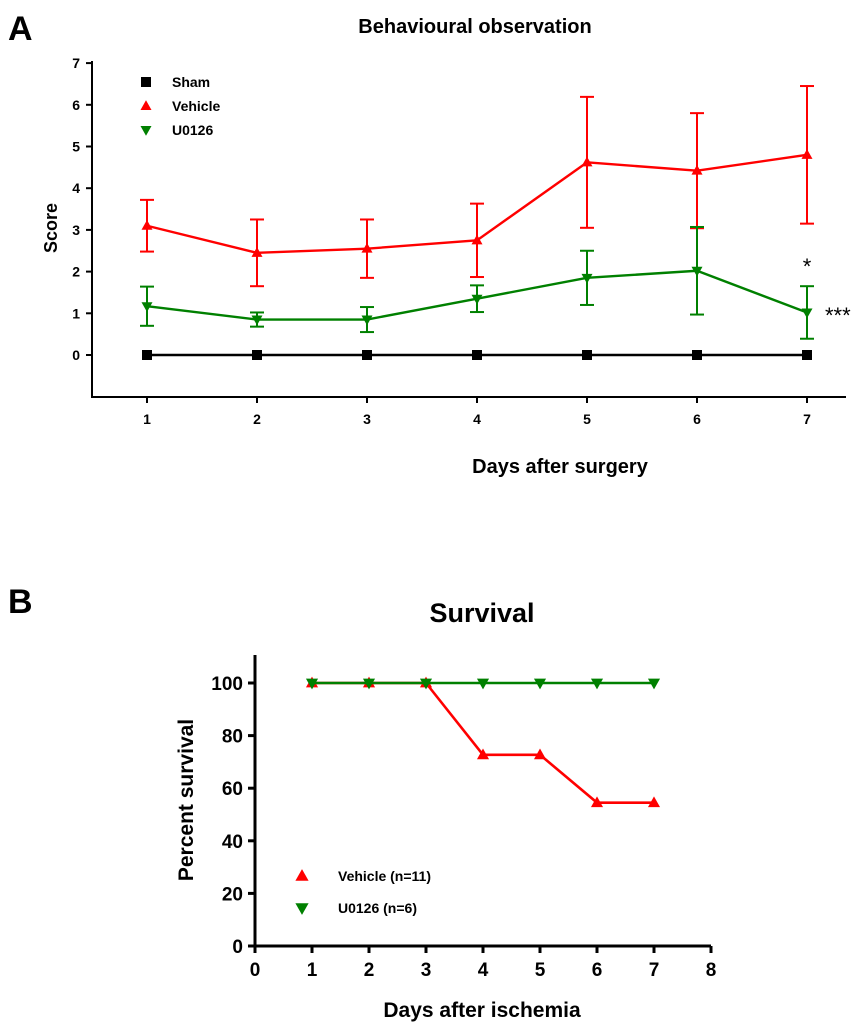 This screenshot has height=1025, width=860. I want to click on panel-a-title: Behavioural observation, so click(474, 27).